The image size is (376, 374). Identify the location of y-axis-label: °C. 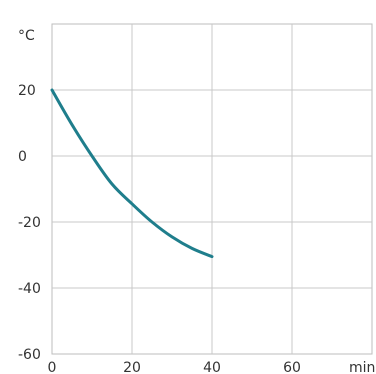
(26, 36).